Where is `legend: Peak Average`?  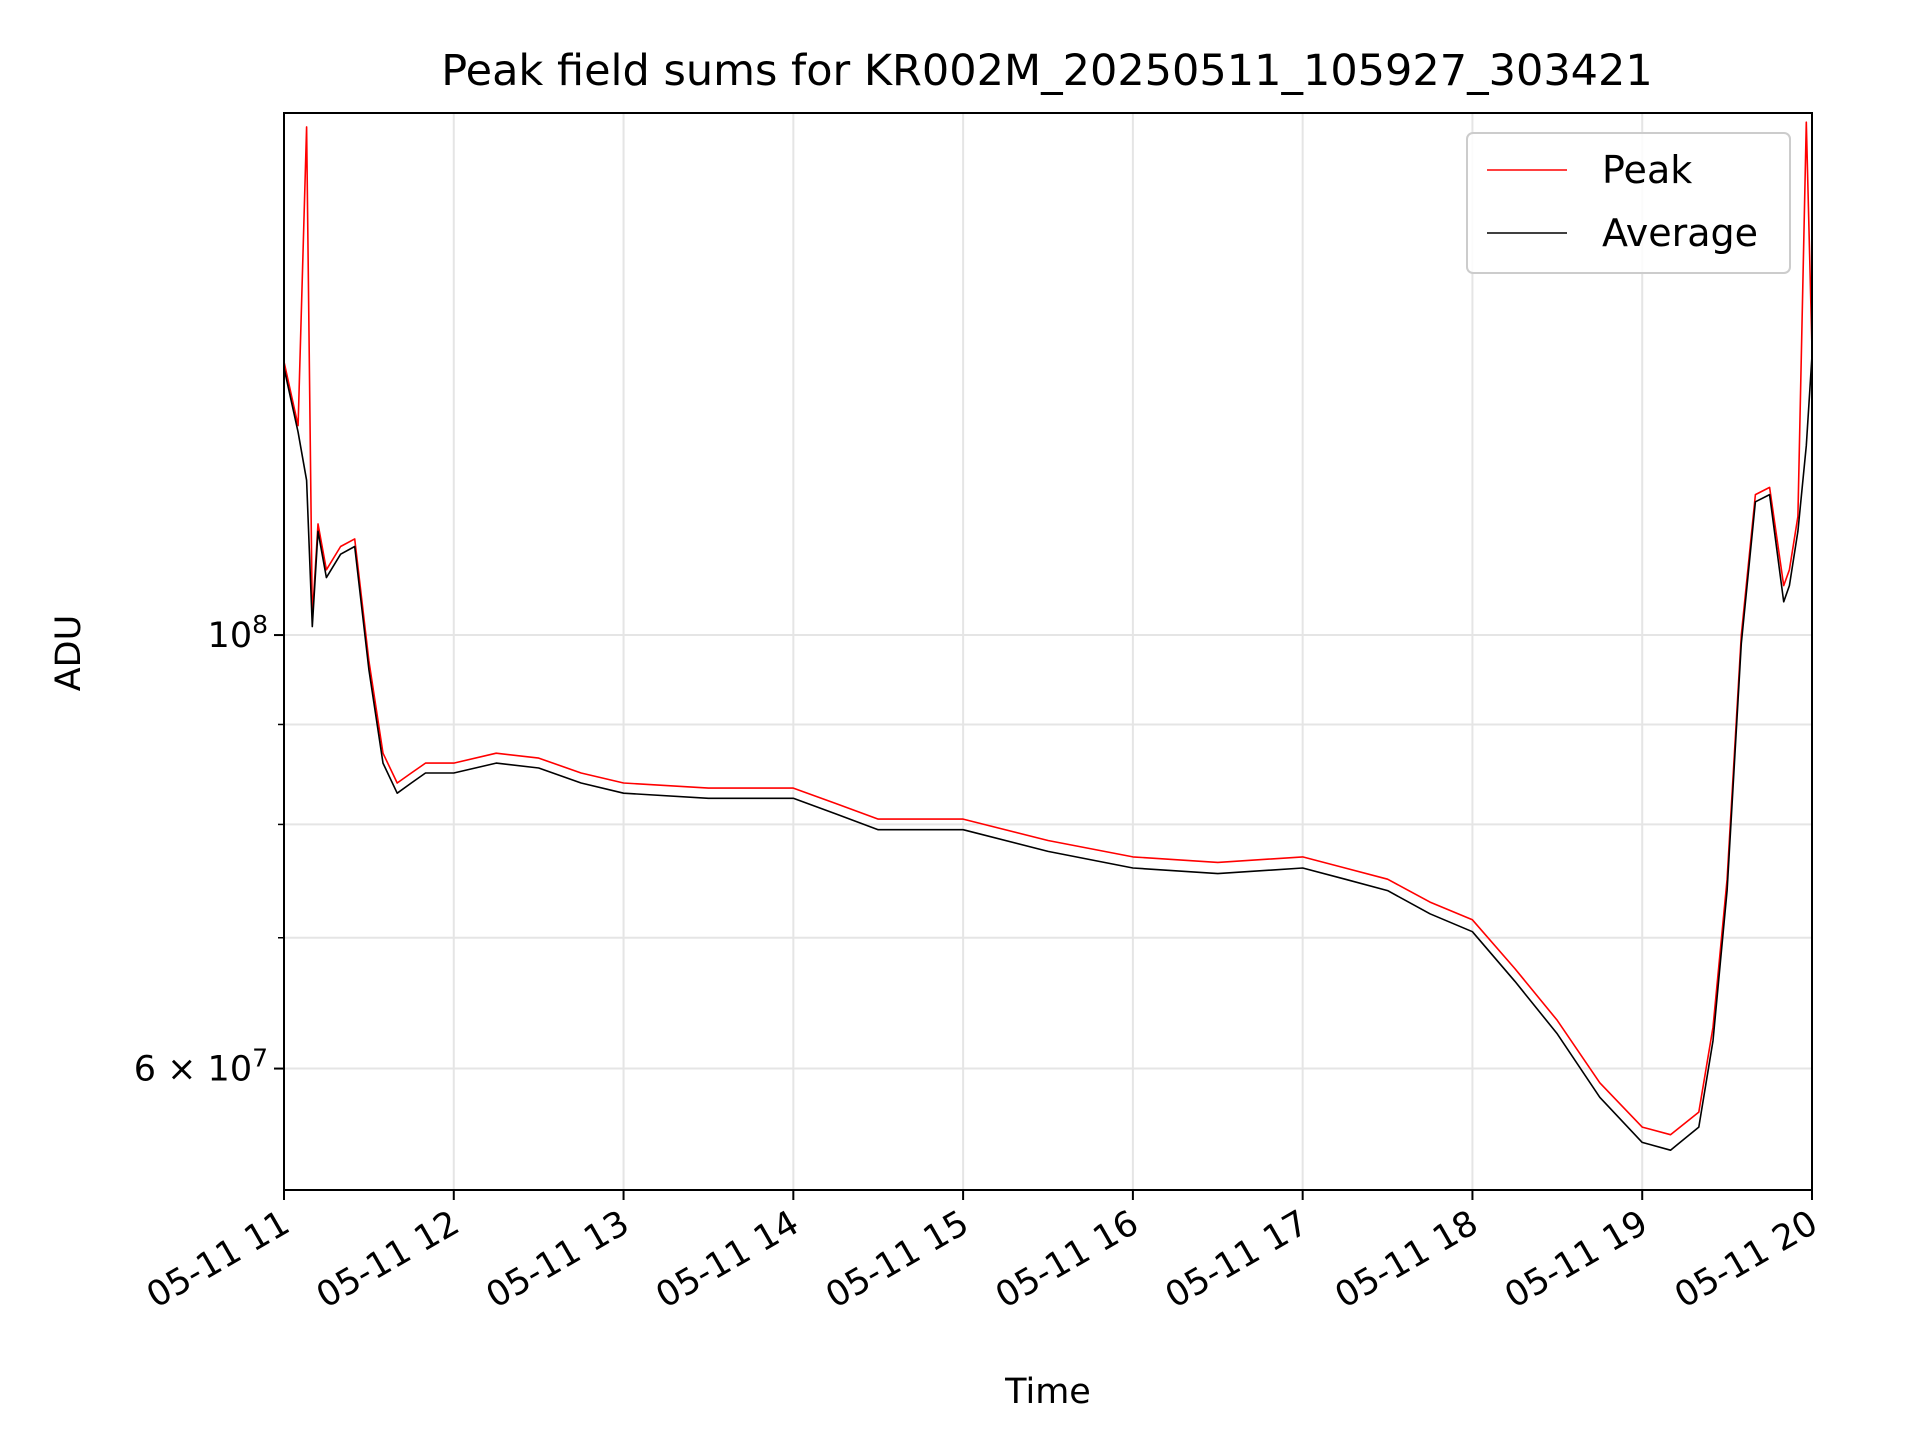 legend: Peak Average is located at coordinates (1628, 203).